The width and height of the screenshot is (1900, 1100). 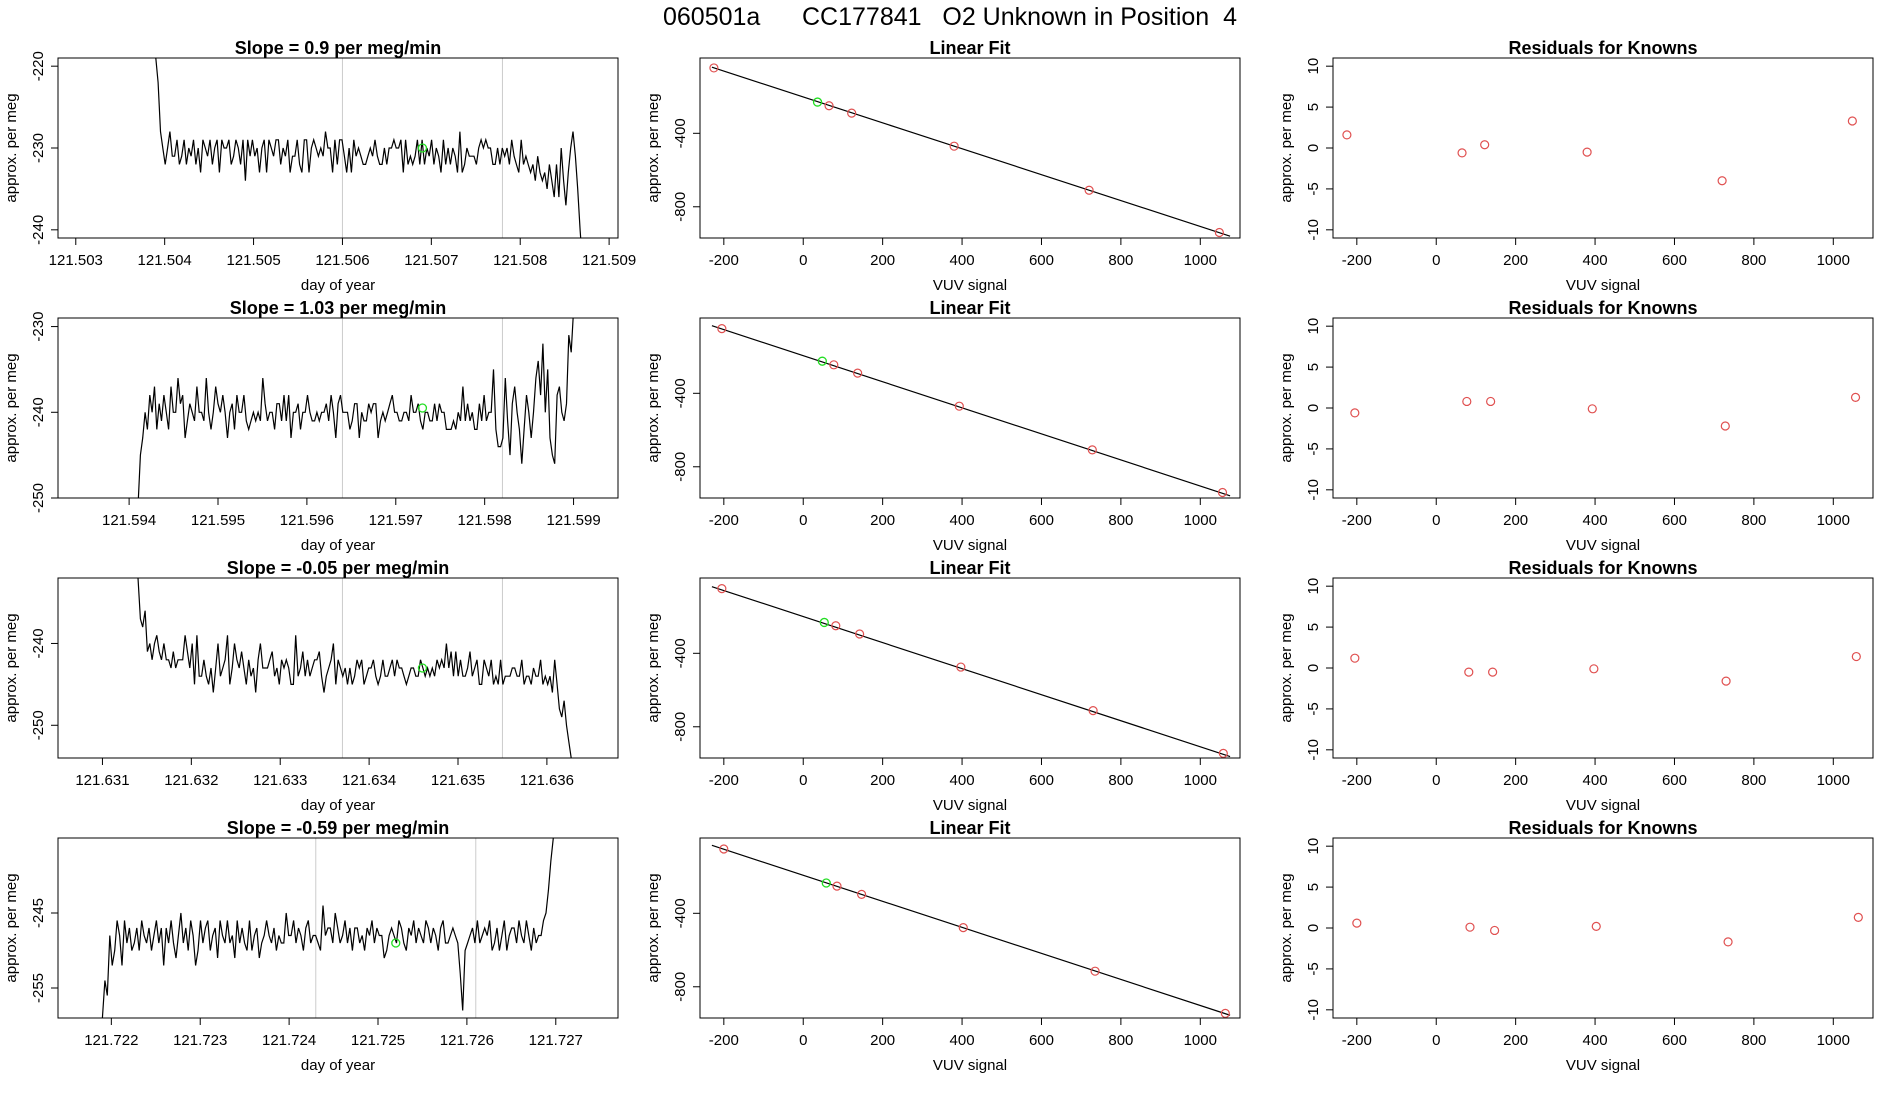 I want to click on x-tick-label: 121.724, so click(x=289, y=1040).